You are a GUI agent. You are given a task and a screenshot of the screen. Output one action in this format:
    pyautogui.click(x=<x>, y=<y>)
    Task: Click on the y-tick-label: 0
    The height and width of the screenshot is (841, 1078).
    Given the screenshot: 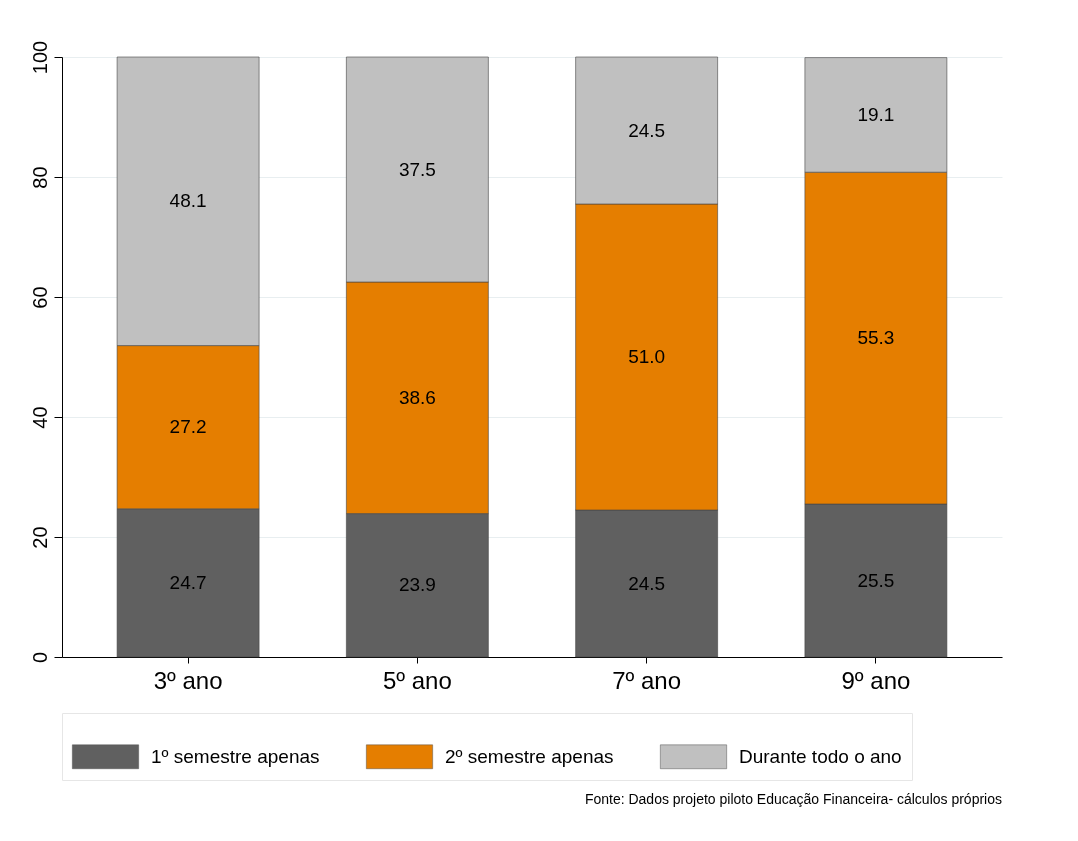 What is the action you would take?
    pyautogui.click(x=39, y=657)
    